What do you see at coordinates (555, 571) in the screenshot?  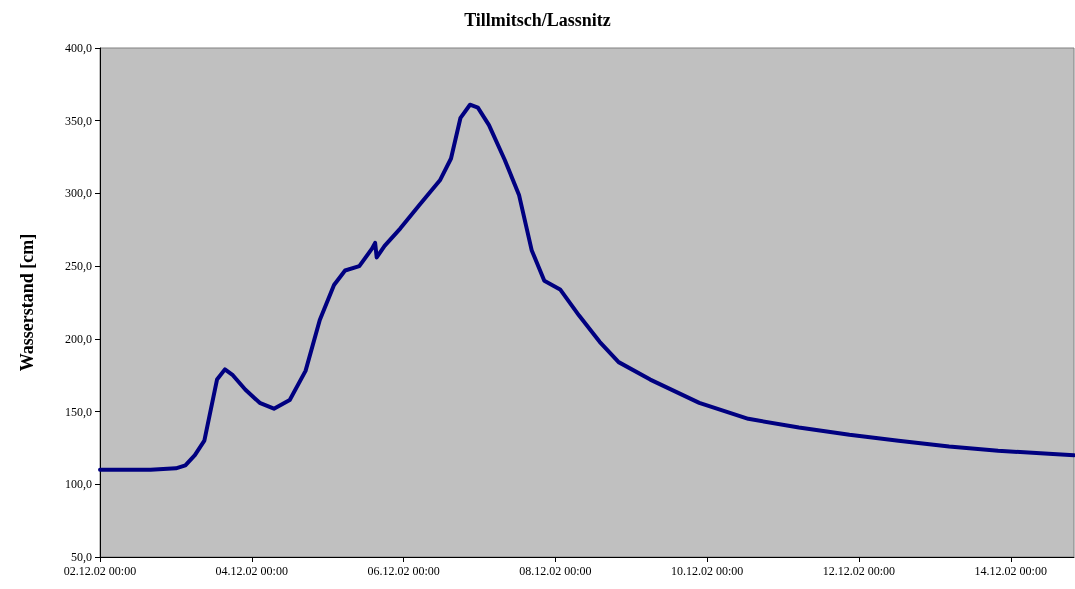 I see `x-tick-label: 08.12.02 00:00` at bounding box center [555, 571].